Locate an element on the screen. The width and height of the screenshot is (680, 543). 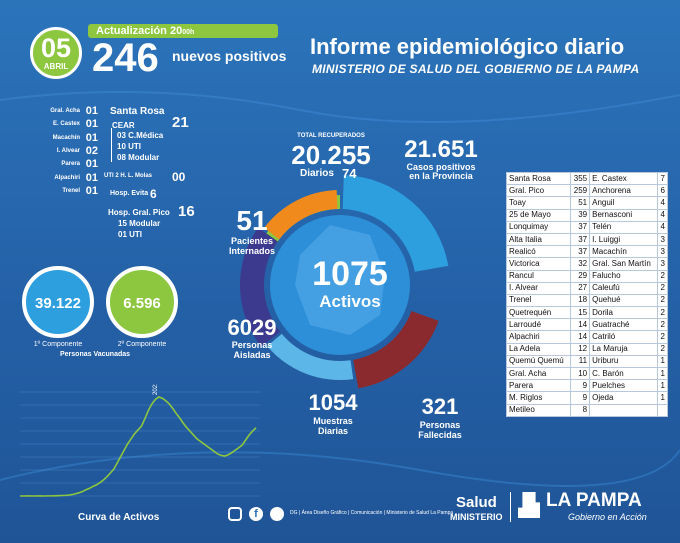
table-row: M. Riglos 9 Ojeda 1 is located at coordinates (587, 398).